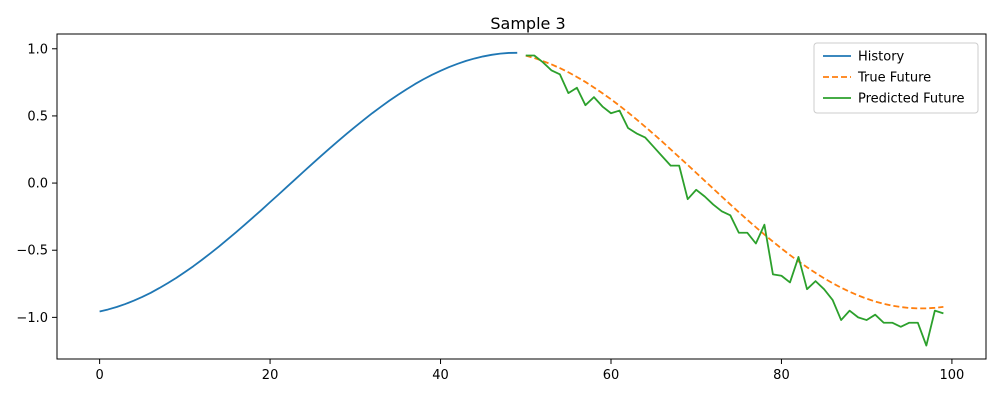 This screenshot has width=1000, height=404. I want to click on x-tick-label: 80, so click(781, 375).